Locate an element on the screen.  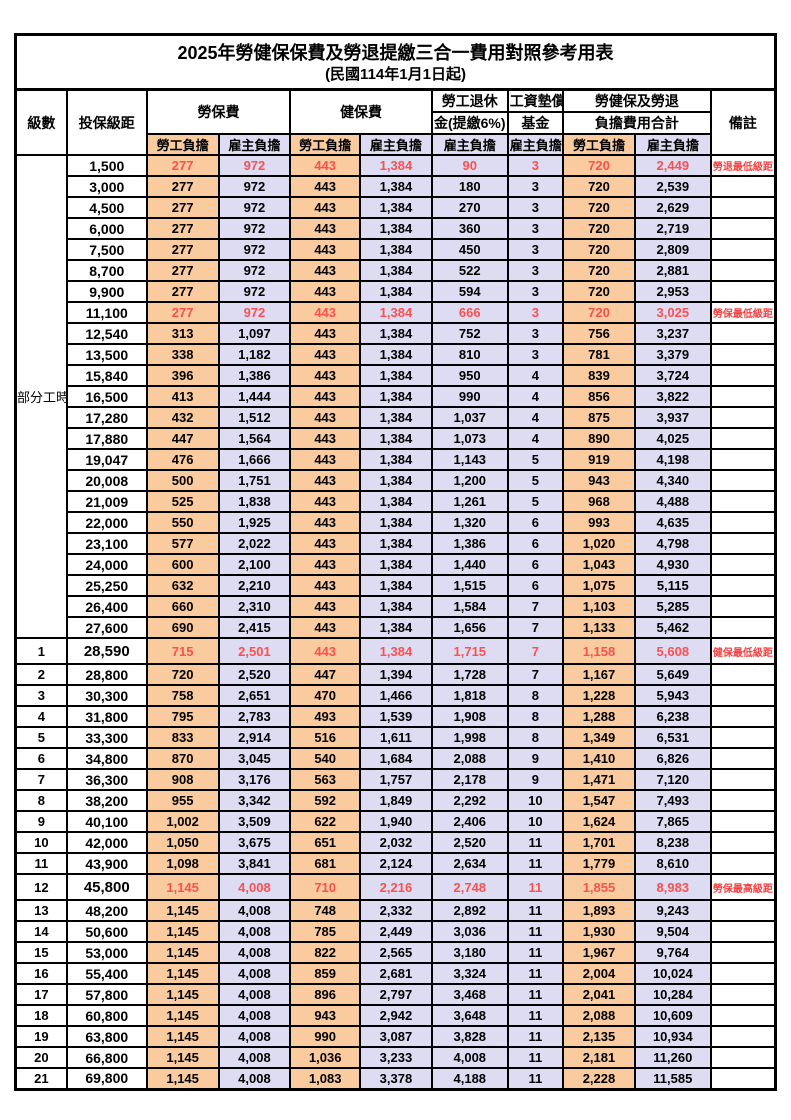
cell-labor-employee: 277 is located at coordinates (182, 270).